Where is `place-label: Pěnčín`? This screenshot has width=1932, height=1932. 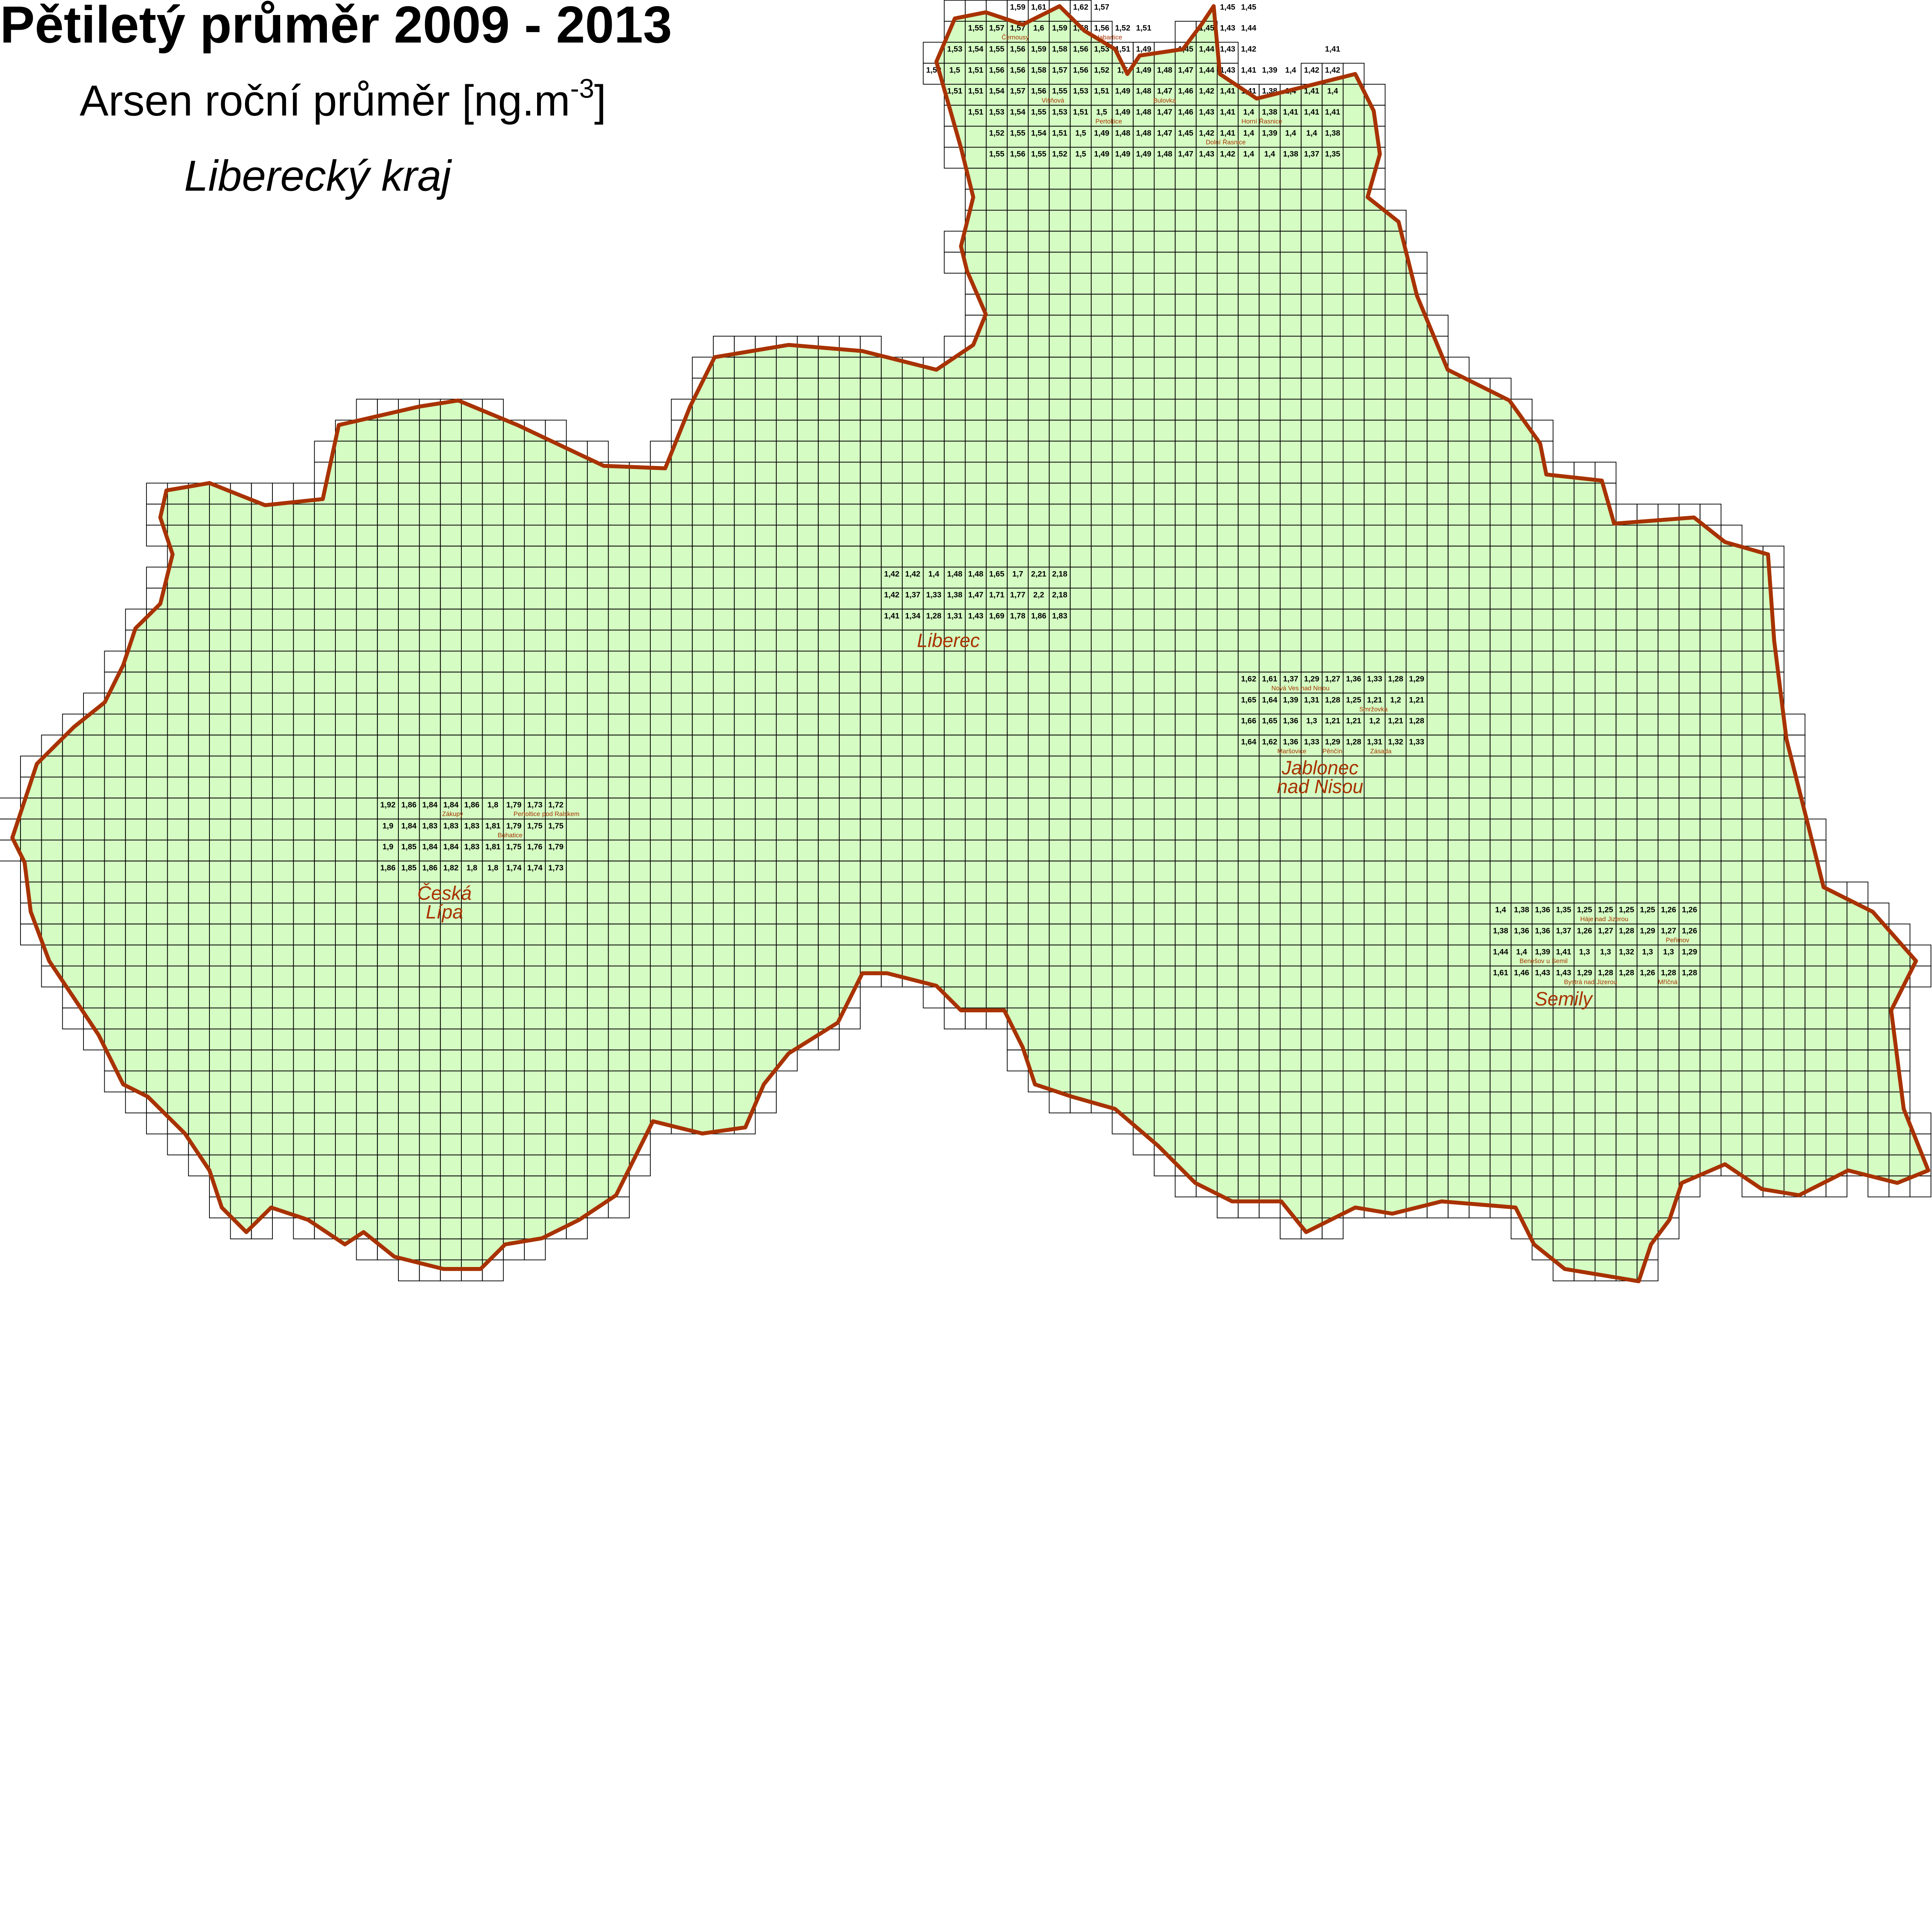 place-label: Pěnčín is located at coordinates (1333, 751).